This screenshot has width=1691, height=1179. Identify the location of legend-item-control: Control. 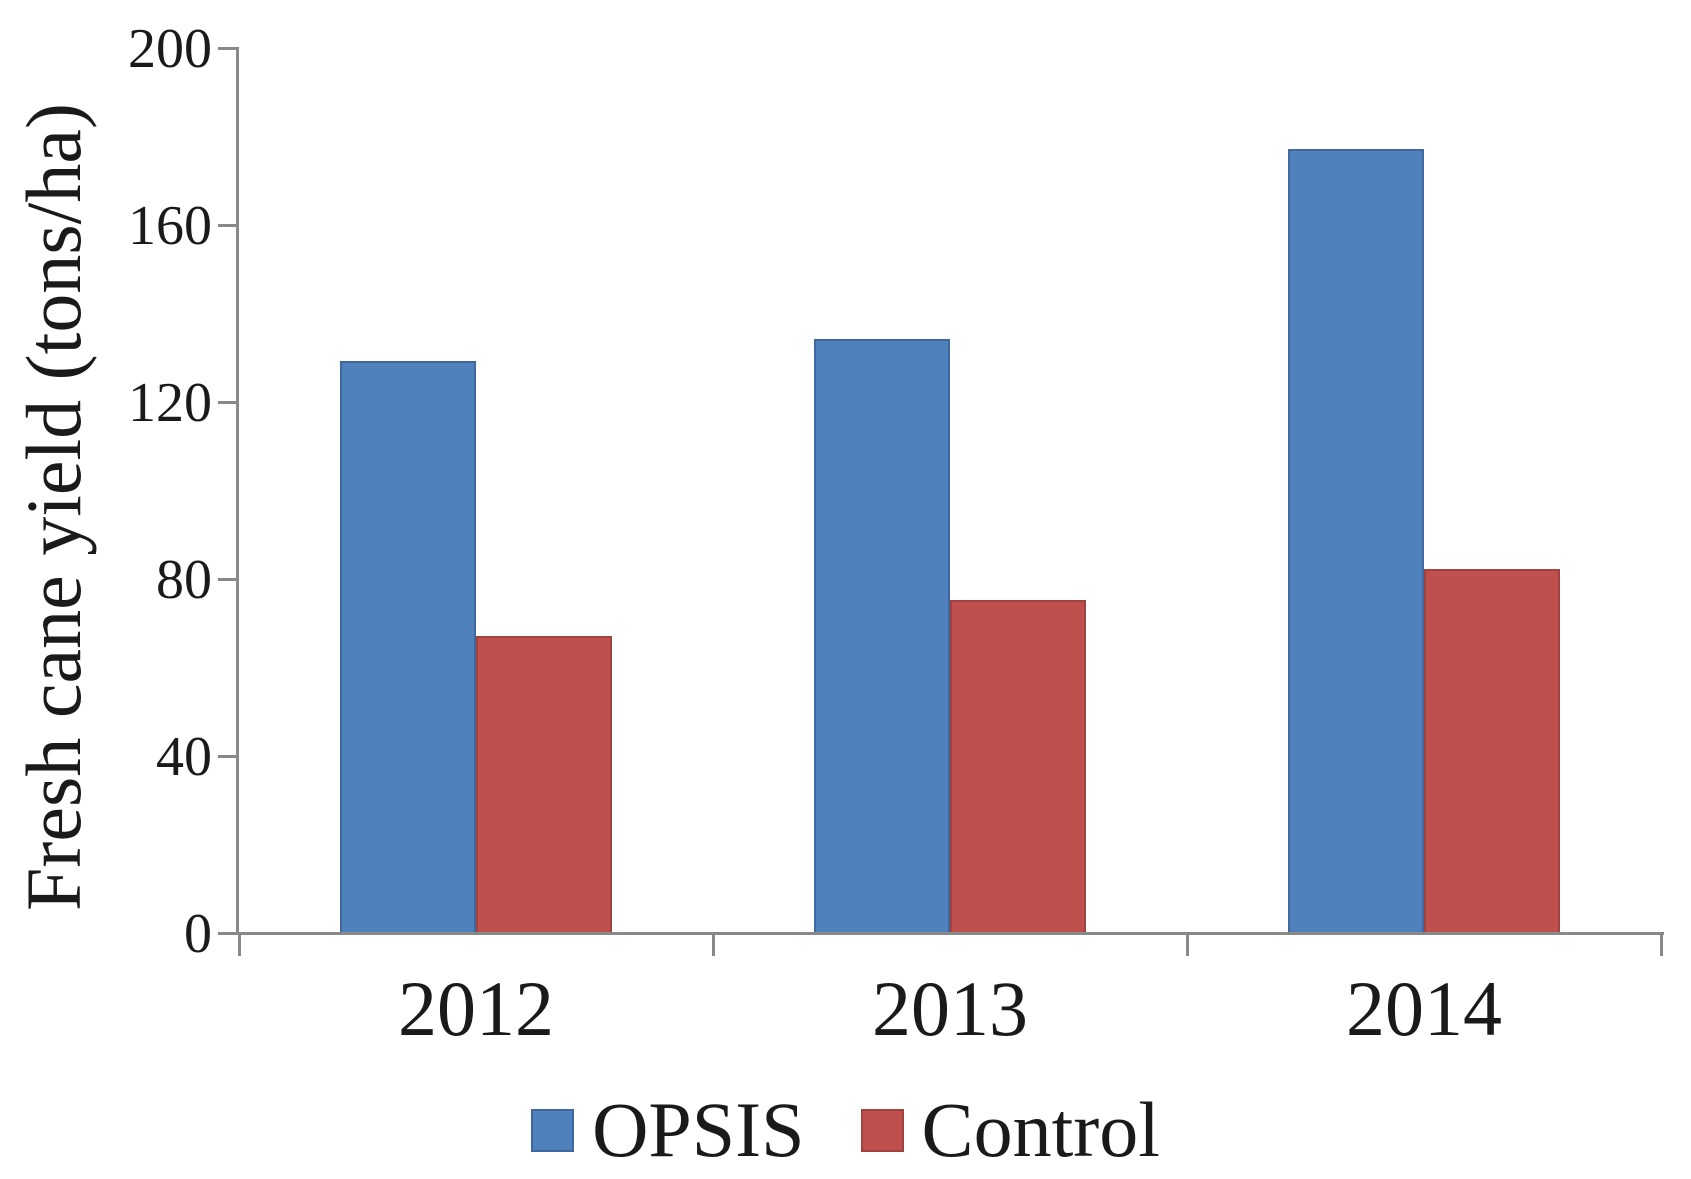
(1010, 1129).